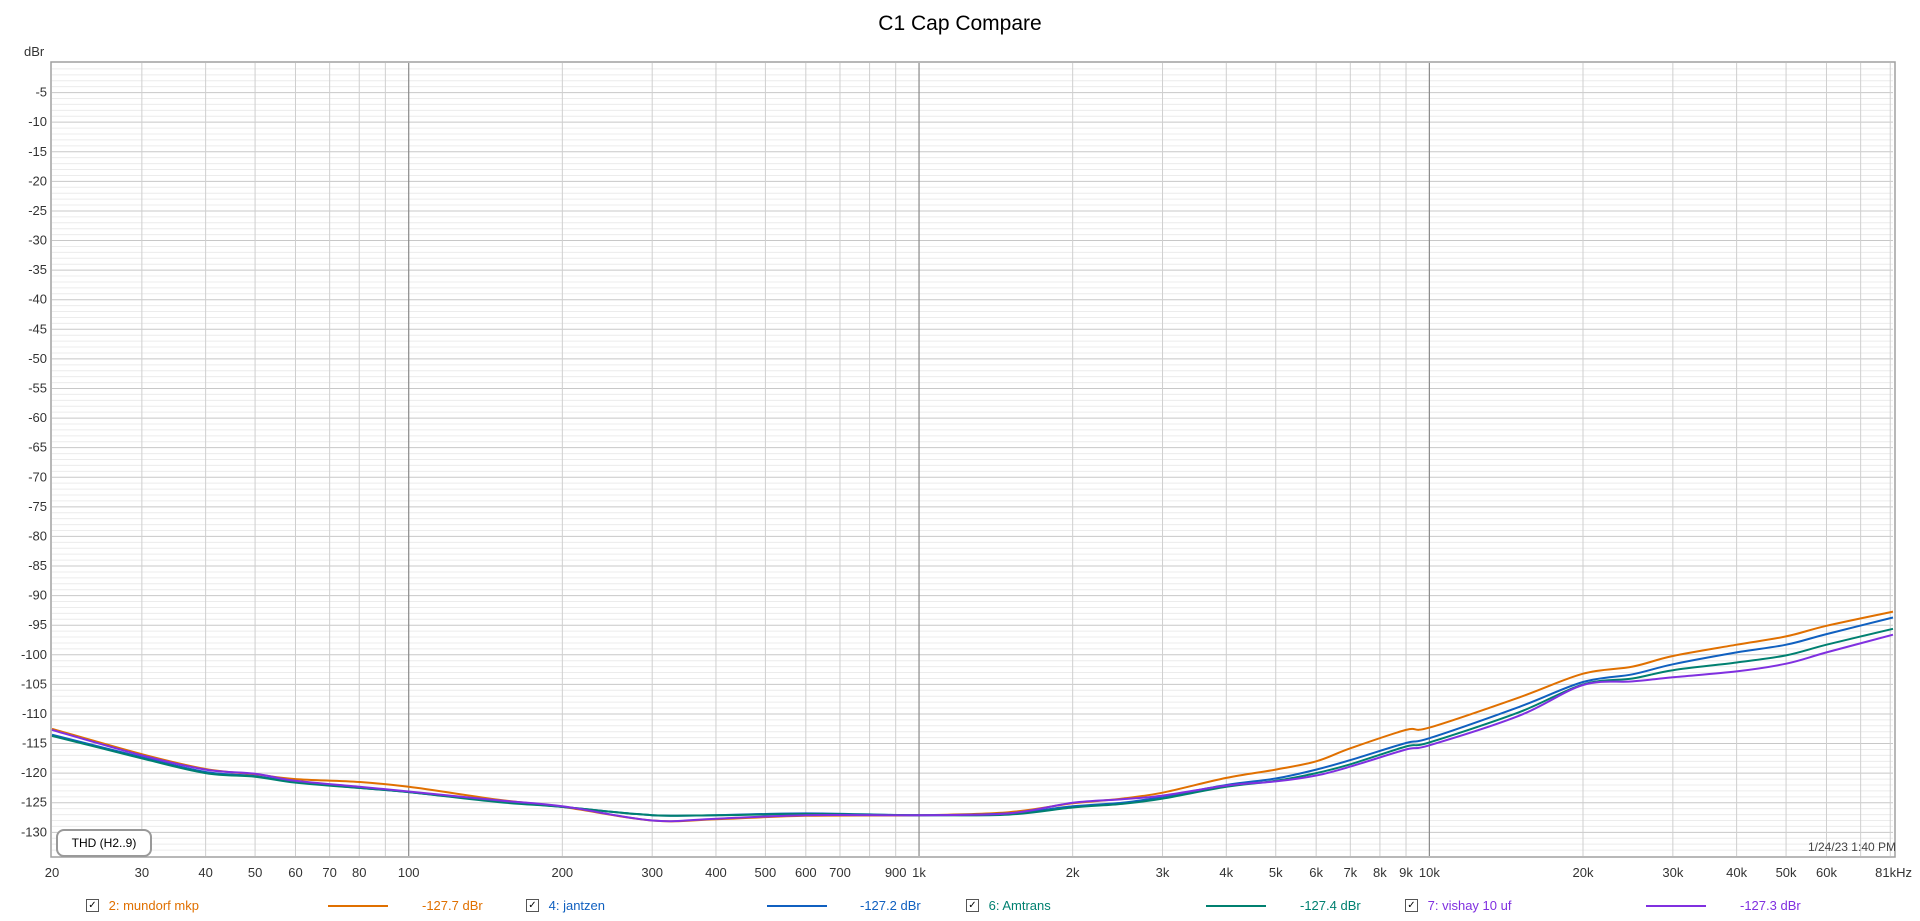 This screenshot has height=921, width=1920. What do you see at coordinates (329, 872) in the screenshot?
I see `x-tick-label: 70` at bounding box center [329, 872].